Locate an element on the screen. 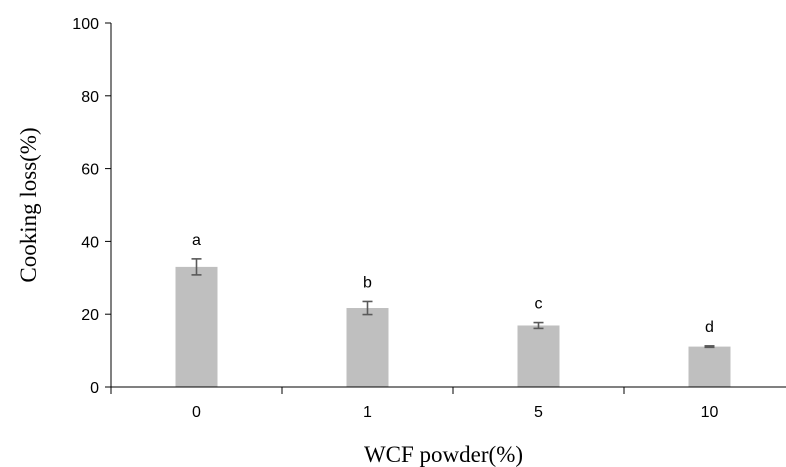  y-tick-label: 20 is located at coordinates (90, 315).